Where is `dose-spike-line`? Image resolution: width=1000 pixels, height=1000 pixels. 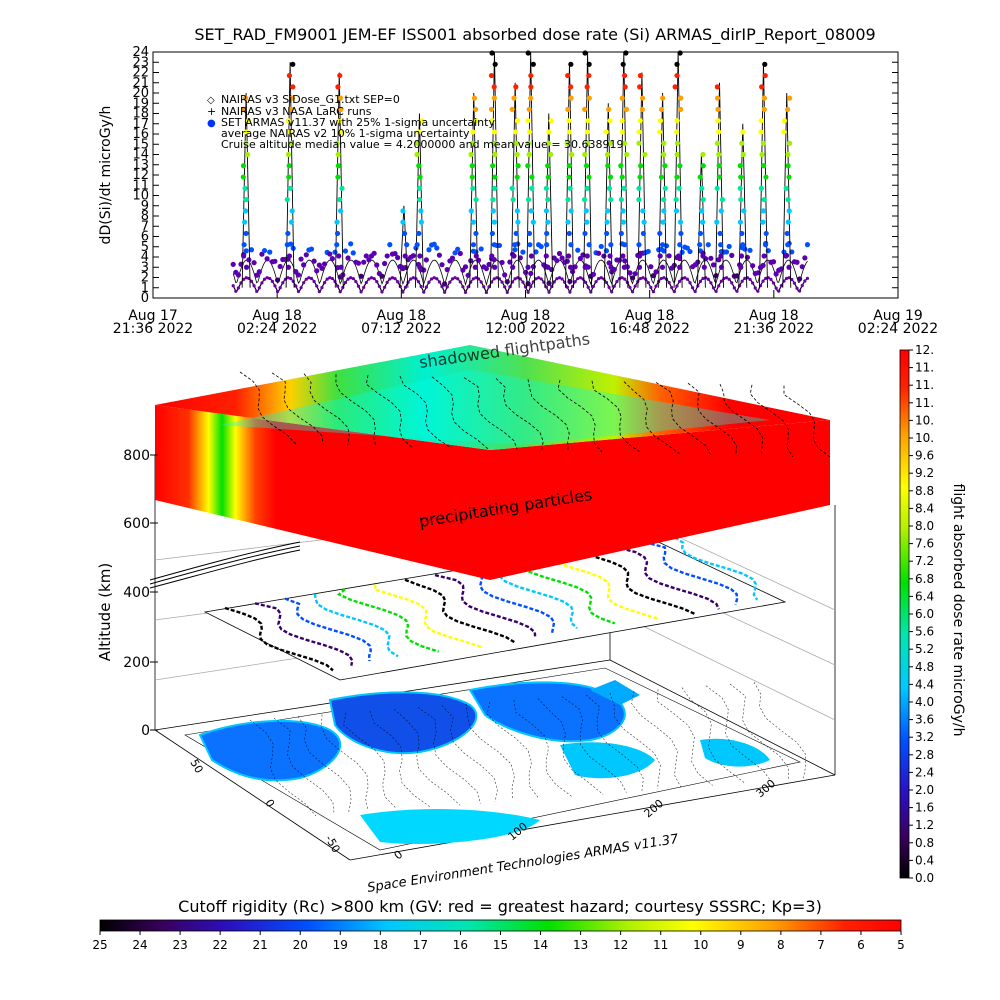 dose-spike-line is located at coordinates (339, 180).